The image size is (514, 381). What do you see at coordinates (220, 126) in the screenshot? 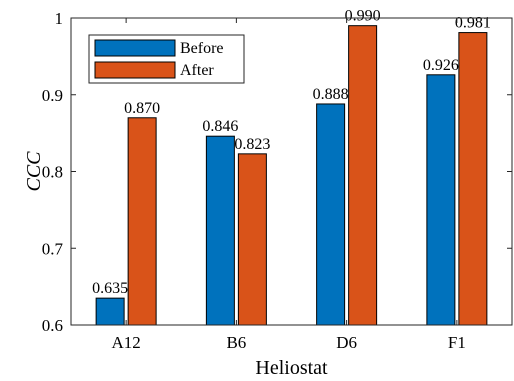
I see `data-label-before-b6: 0.846` at bounding box center [220, 126].